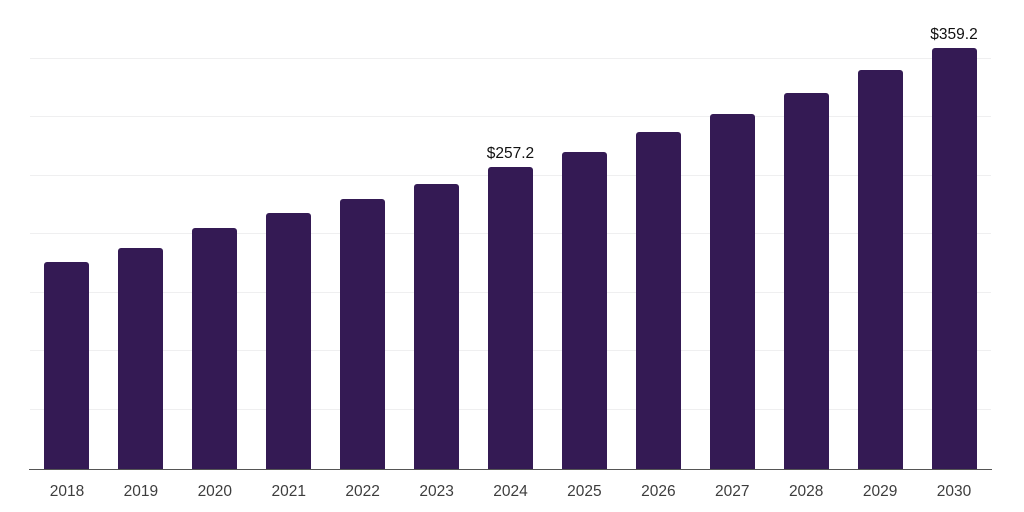 The width and height of the screenshot is (1024, 512). What do you see at coordinates (510, 318) in the screenshot?
I see `bar-2024` at bounding box center [510, 318].